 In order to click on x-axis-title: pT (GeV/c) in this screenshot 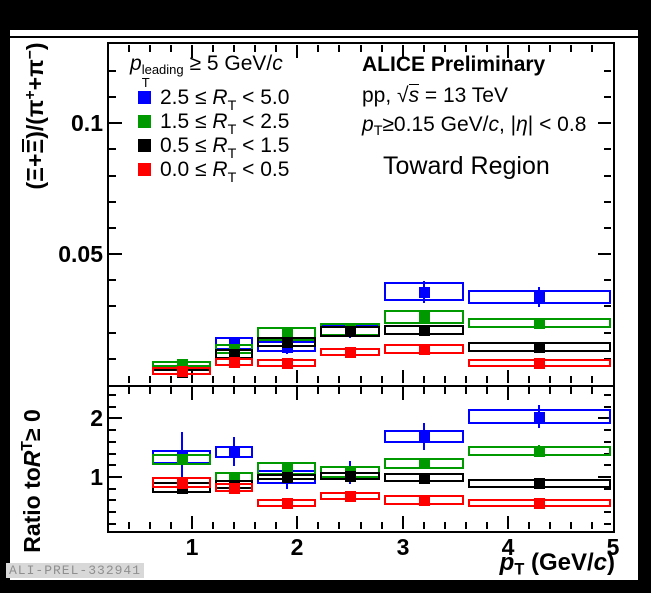, I will do `click(557, 564)`.